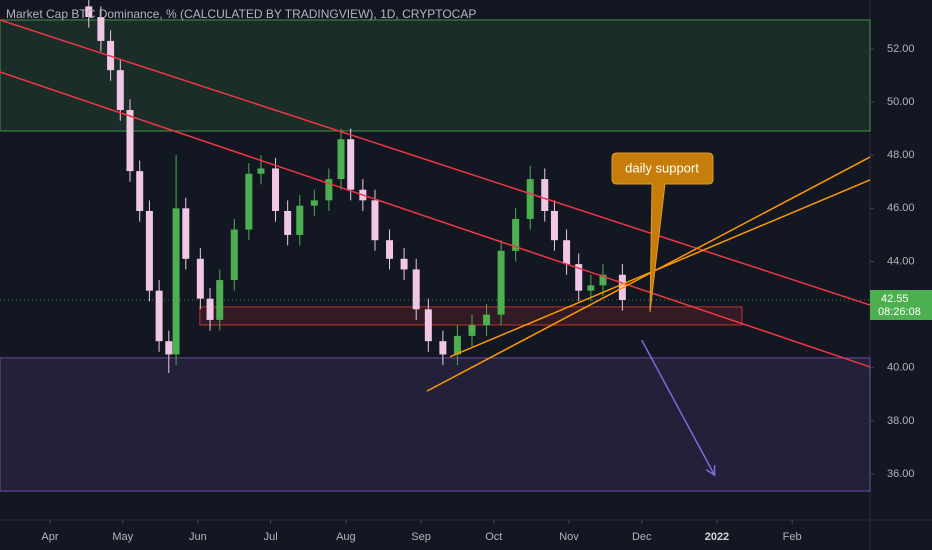  I want to click on x-tick-label: May, so click(122, 537).